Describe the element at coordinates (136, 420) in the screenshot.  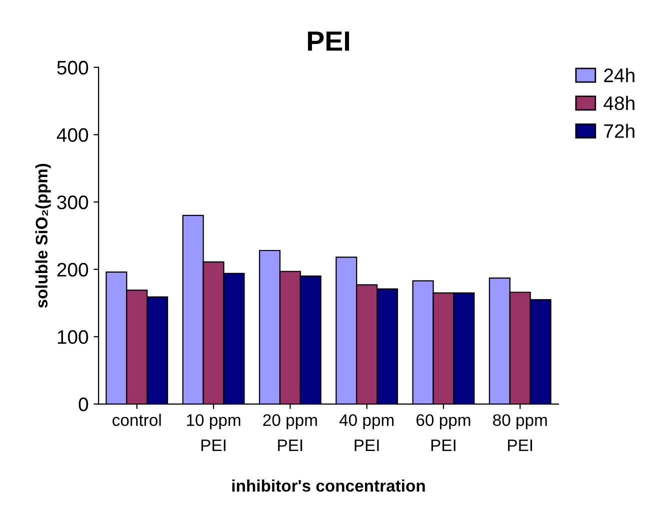
I see `x-tick-label: control` at that location.